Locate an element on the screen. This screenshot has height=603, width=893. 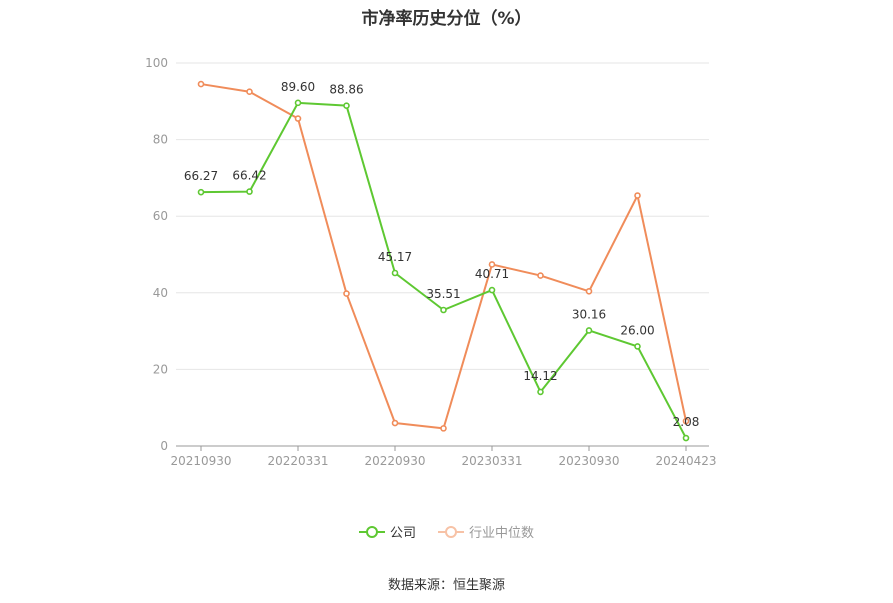
data-label: 14.12 is located at coordinates (540, 376).